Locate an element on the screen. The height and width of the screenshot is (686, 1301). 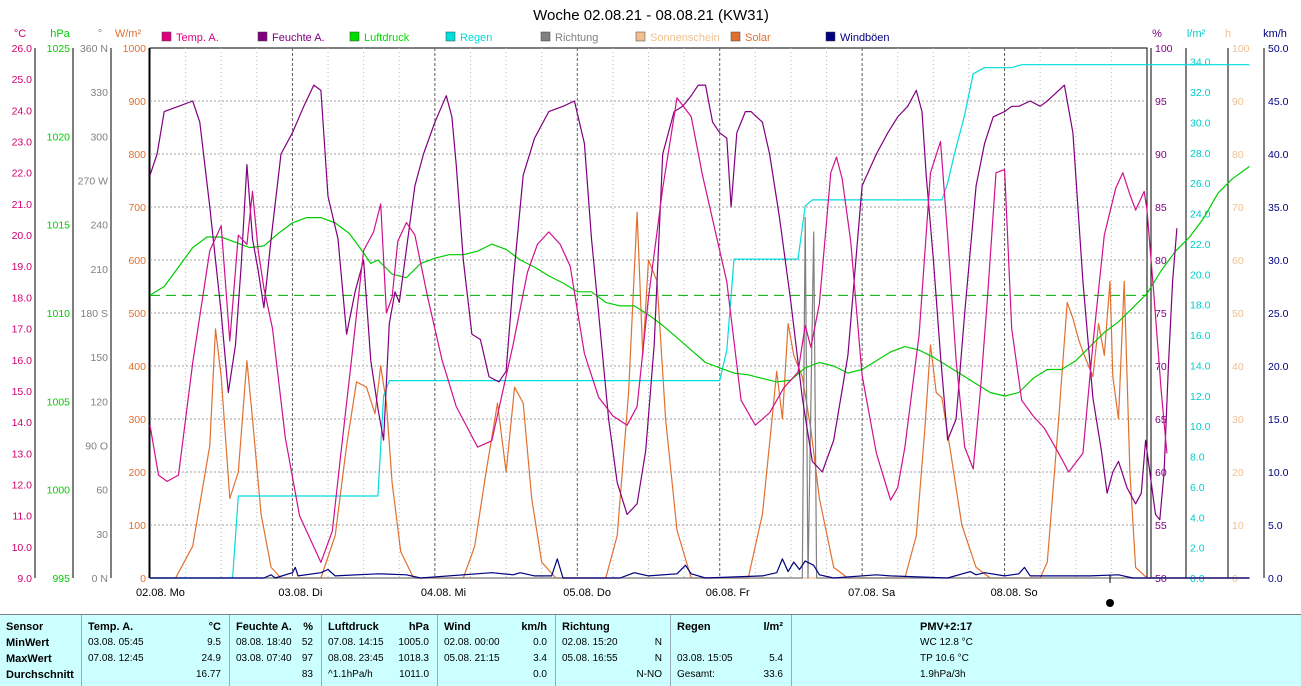
tick-label-sun: 50 is located at coordinates (1238, 314).